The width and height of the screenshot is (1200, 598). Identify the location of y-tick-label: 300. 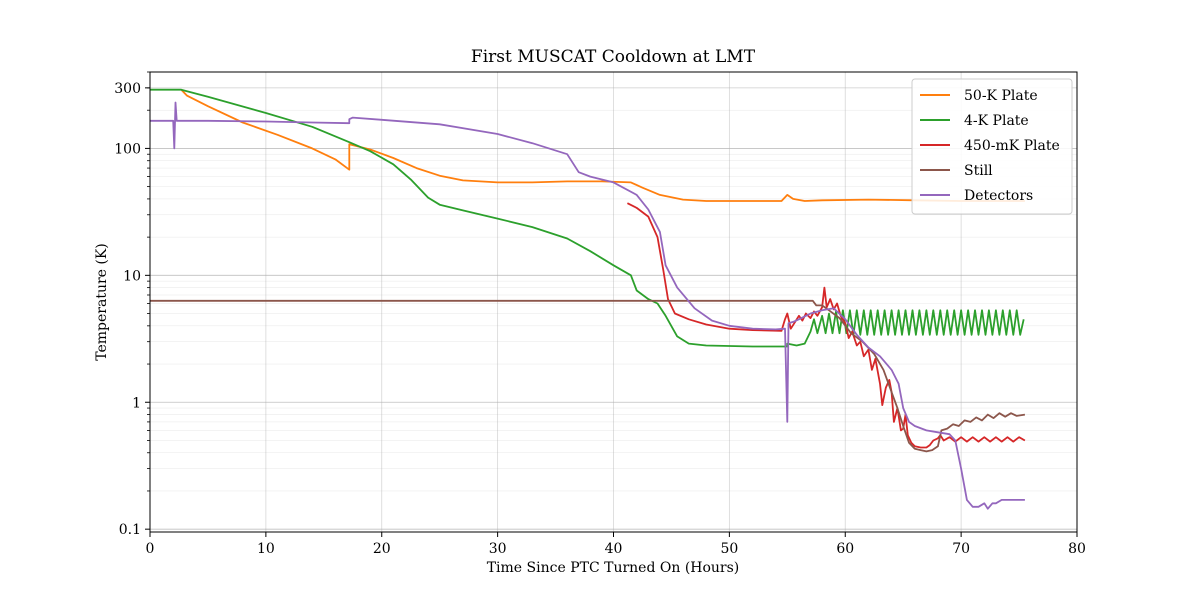
(127, 89).